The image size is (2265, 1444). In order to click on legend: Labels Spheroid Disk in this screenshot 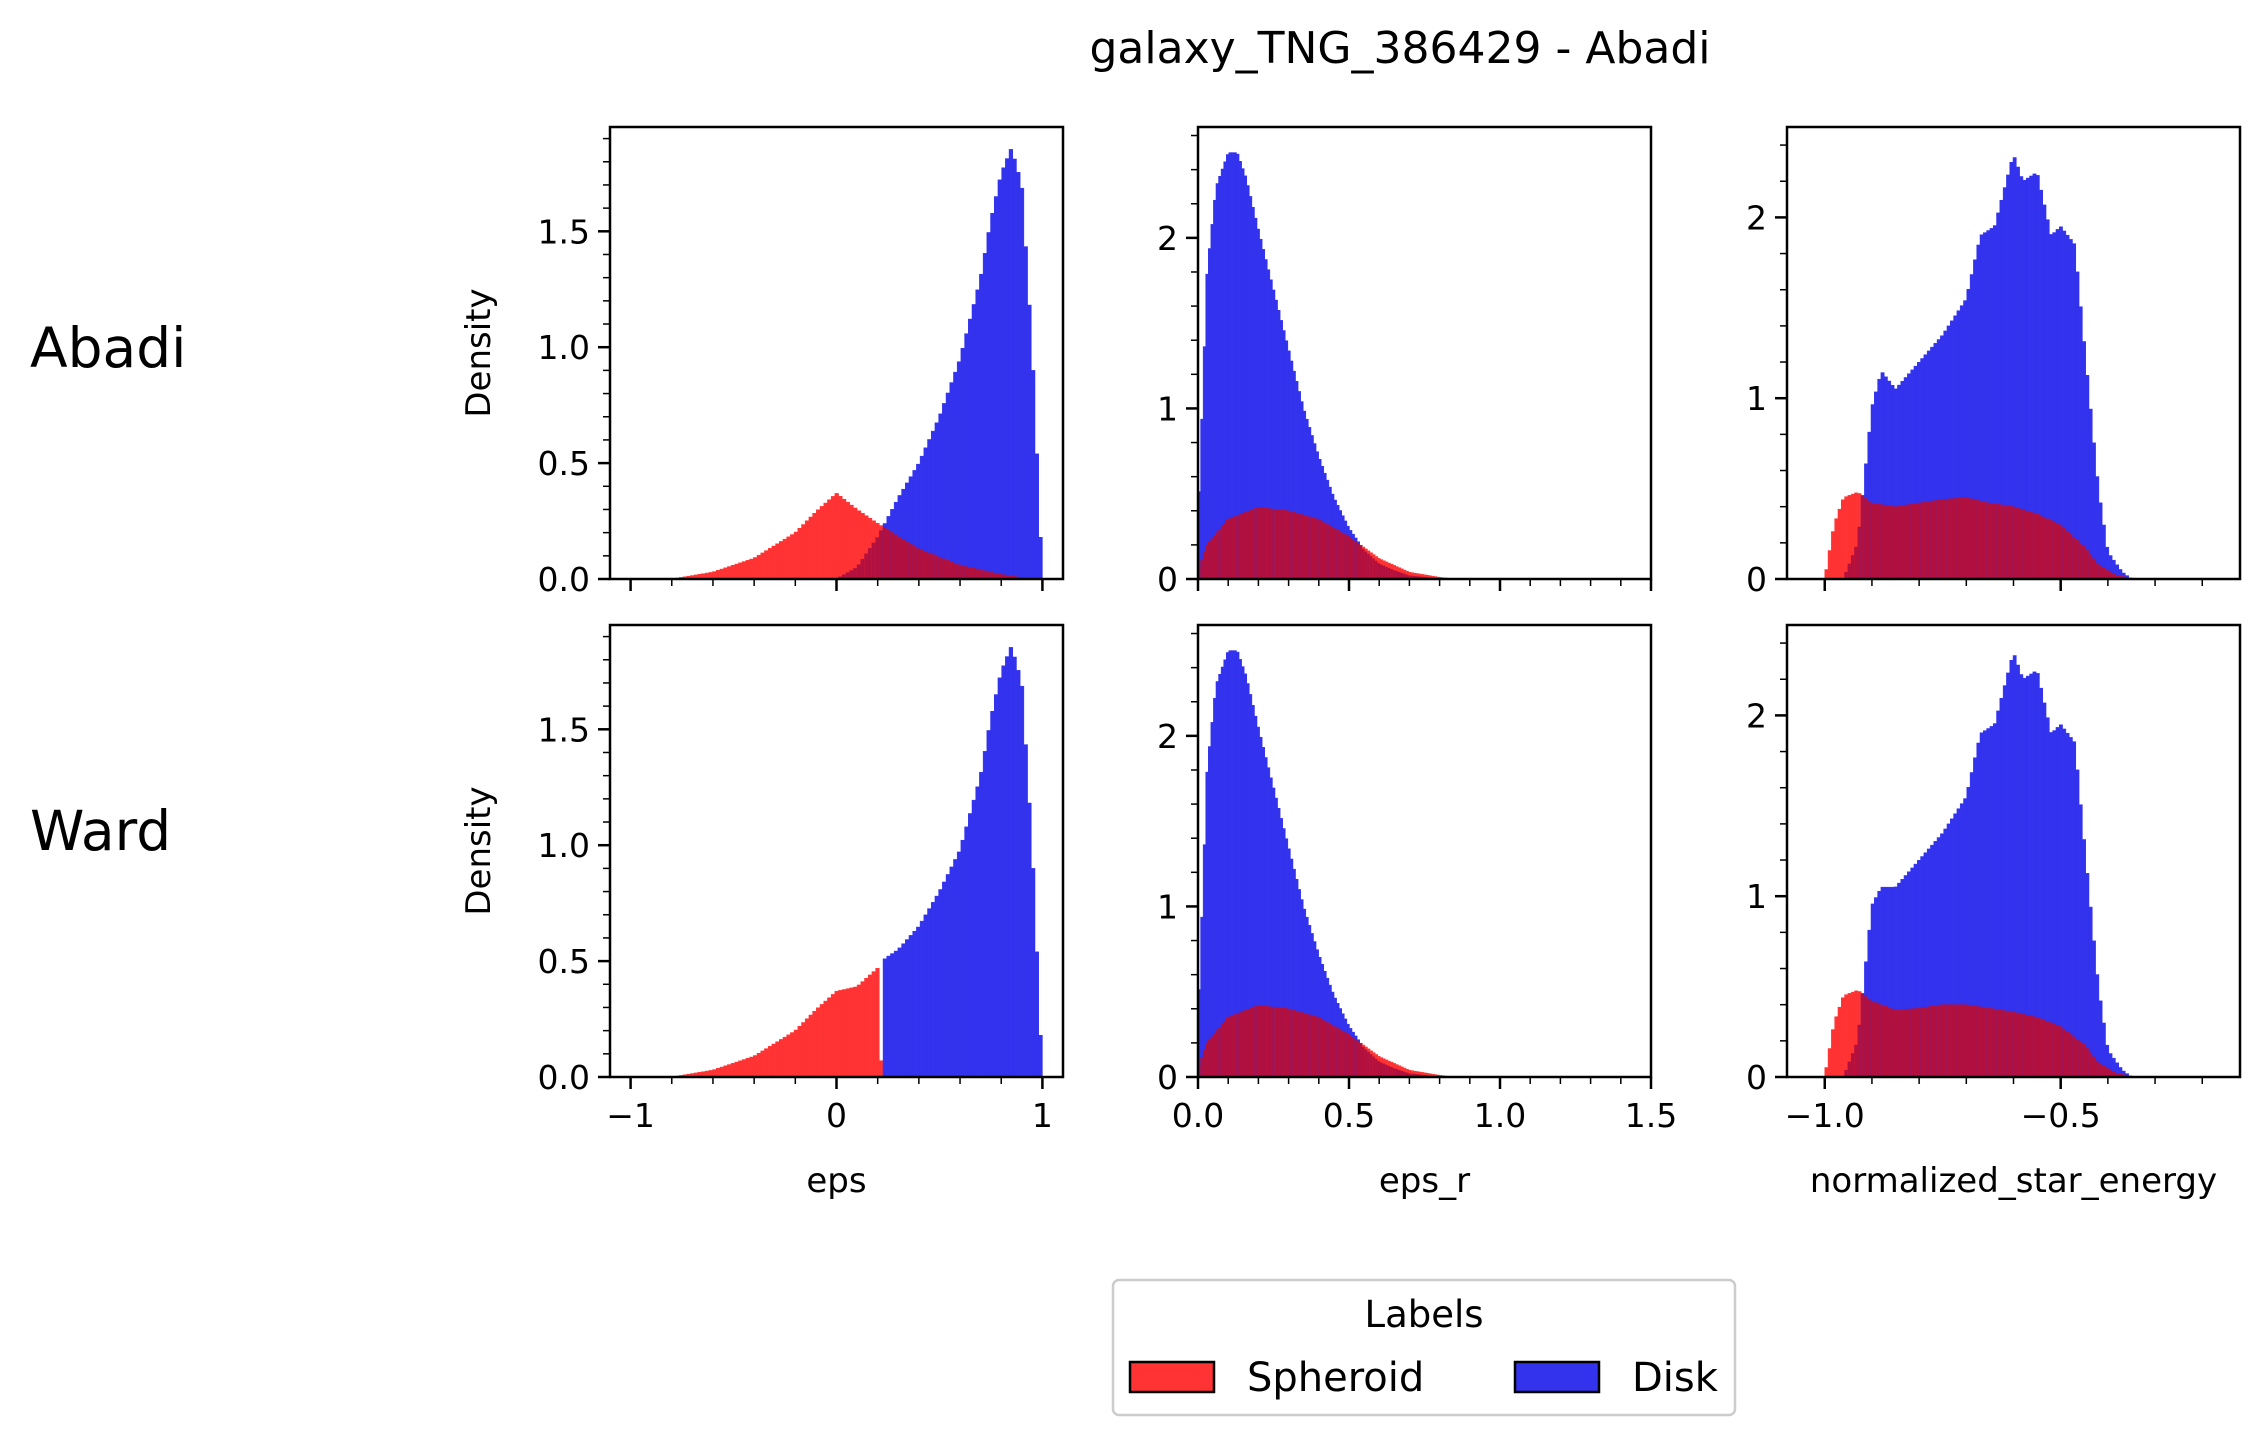, I will do `click(1424, 1347)`.